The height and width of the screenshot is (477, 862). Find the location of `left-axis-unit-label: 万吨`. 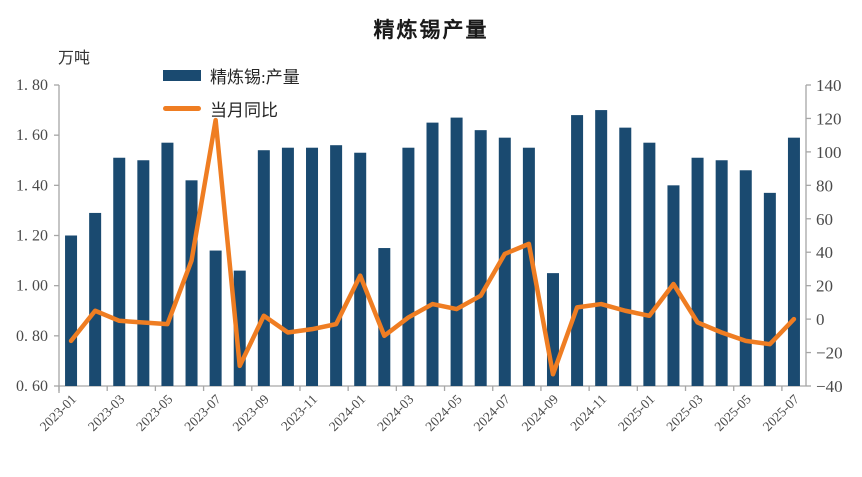

left-axis-unit-label: 万吨 is located at coordinates (74, 58).